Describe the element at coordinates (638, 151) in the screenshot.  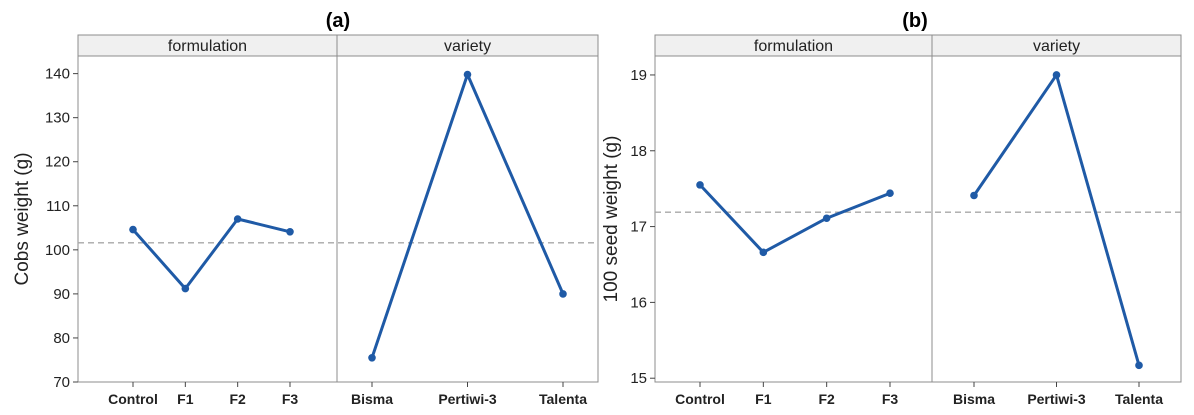
I see `y-tick-label: 18` at that location.